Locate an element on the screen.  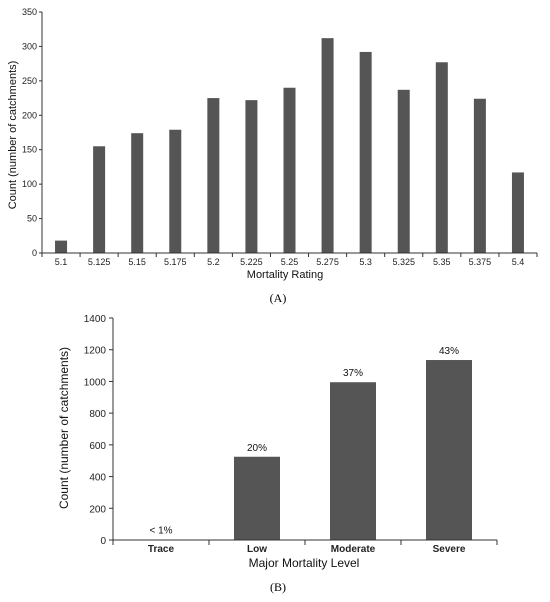
chart-b-y-axis-label: Count (number of catchments) is located at coordinates (64, 428).